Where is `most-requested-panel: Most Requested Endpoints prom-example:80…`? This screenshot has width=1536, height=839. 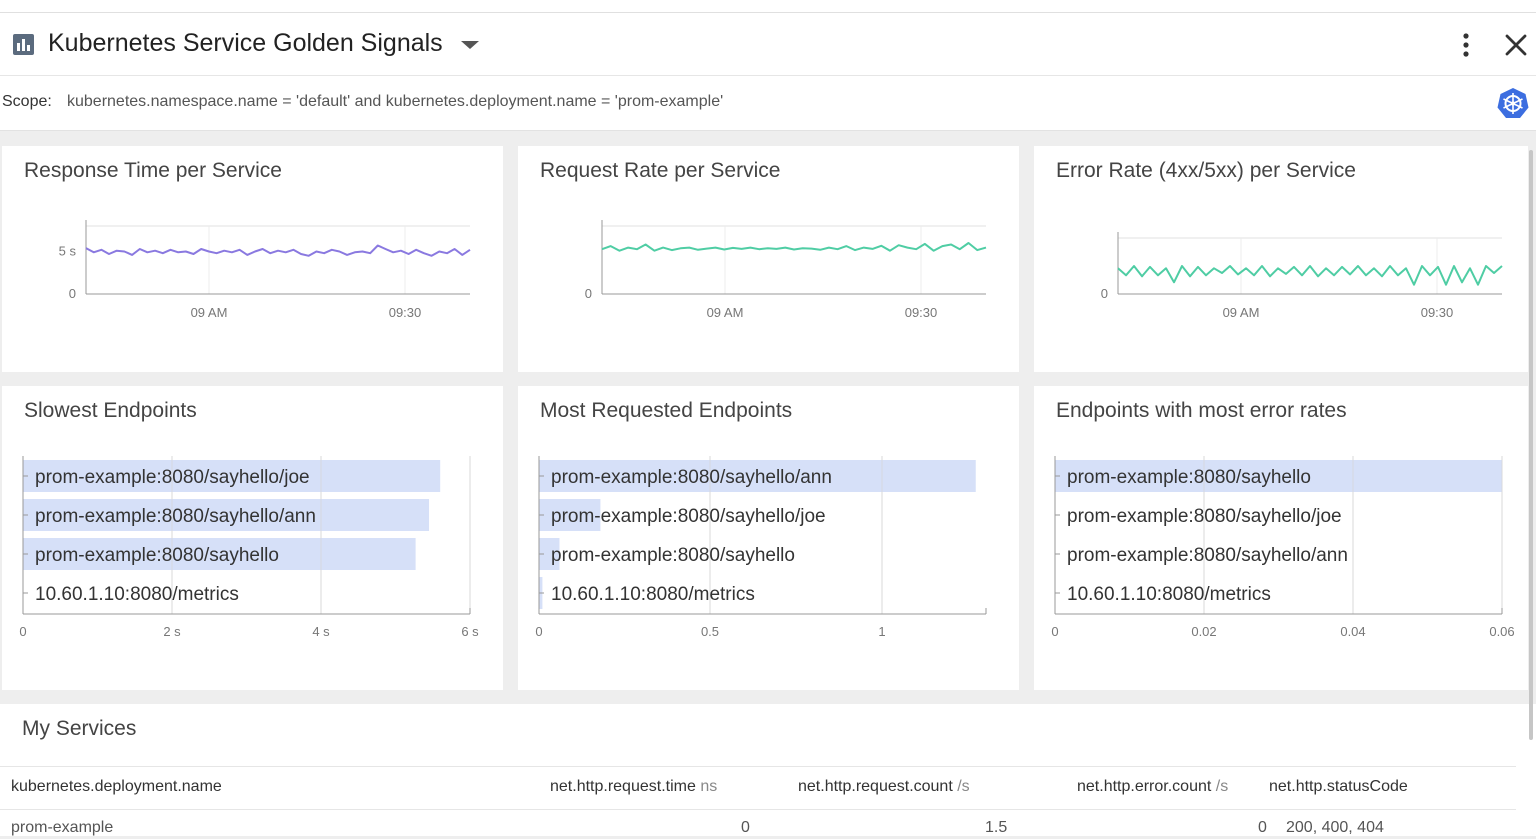
most-requested-panel: Most Requested Endpoints prom-example:80… is located at coordinates (768, 538).